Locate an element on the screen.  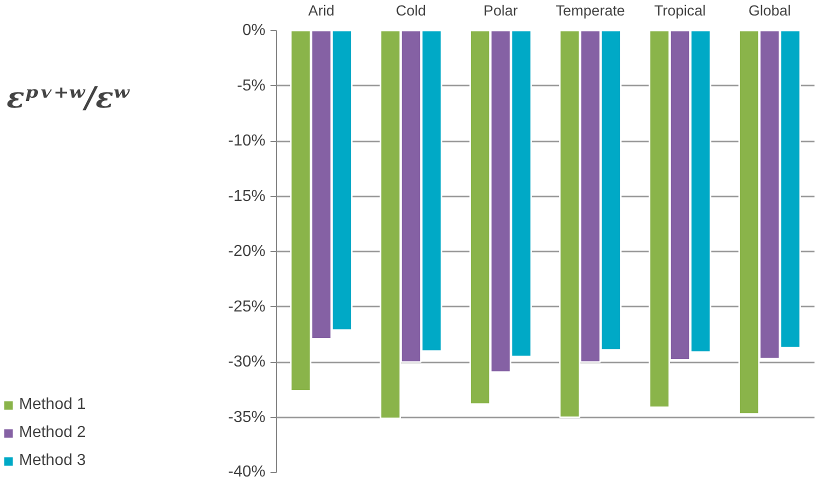
y-tick-label: -20% is located at coordinates (247, 251).